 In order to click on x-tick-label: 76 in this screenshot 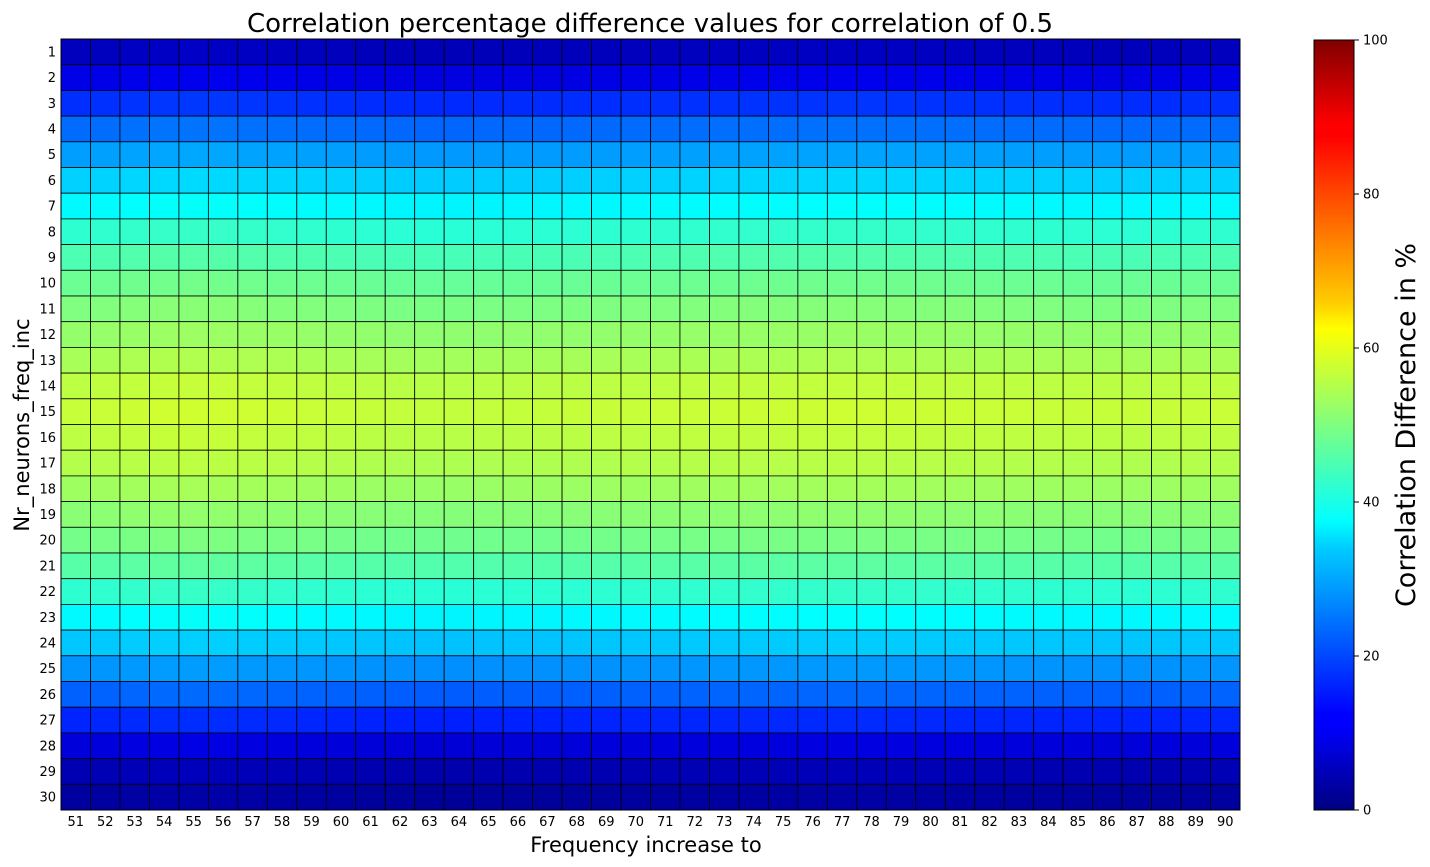, I will do `click(812, 822)`.